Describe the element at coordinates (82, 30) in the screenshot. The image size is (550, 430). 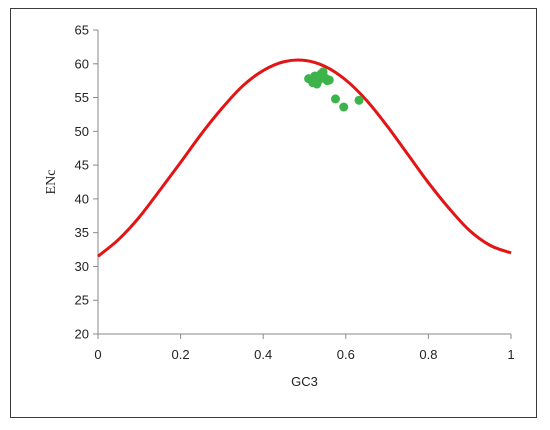
I see `y-tick-label: 65` at that location.